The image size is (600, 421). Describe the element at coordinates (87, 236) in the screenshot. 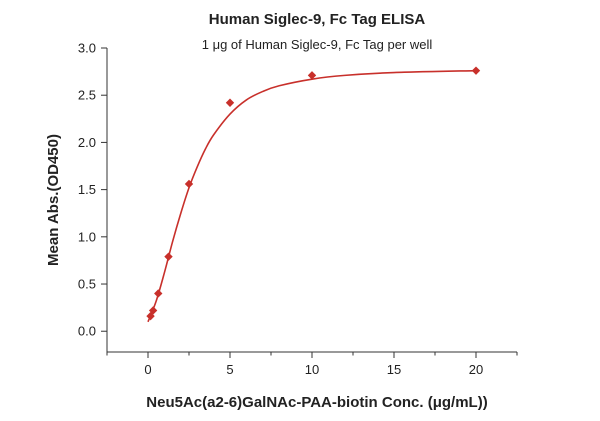

I see `y-tick-label: 1.0` at that location.